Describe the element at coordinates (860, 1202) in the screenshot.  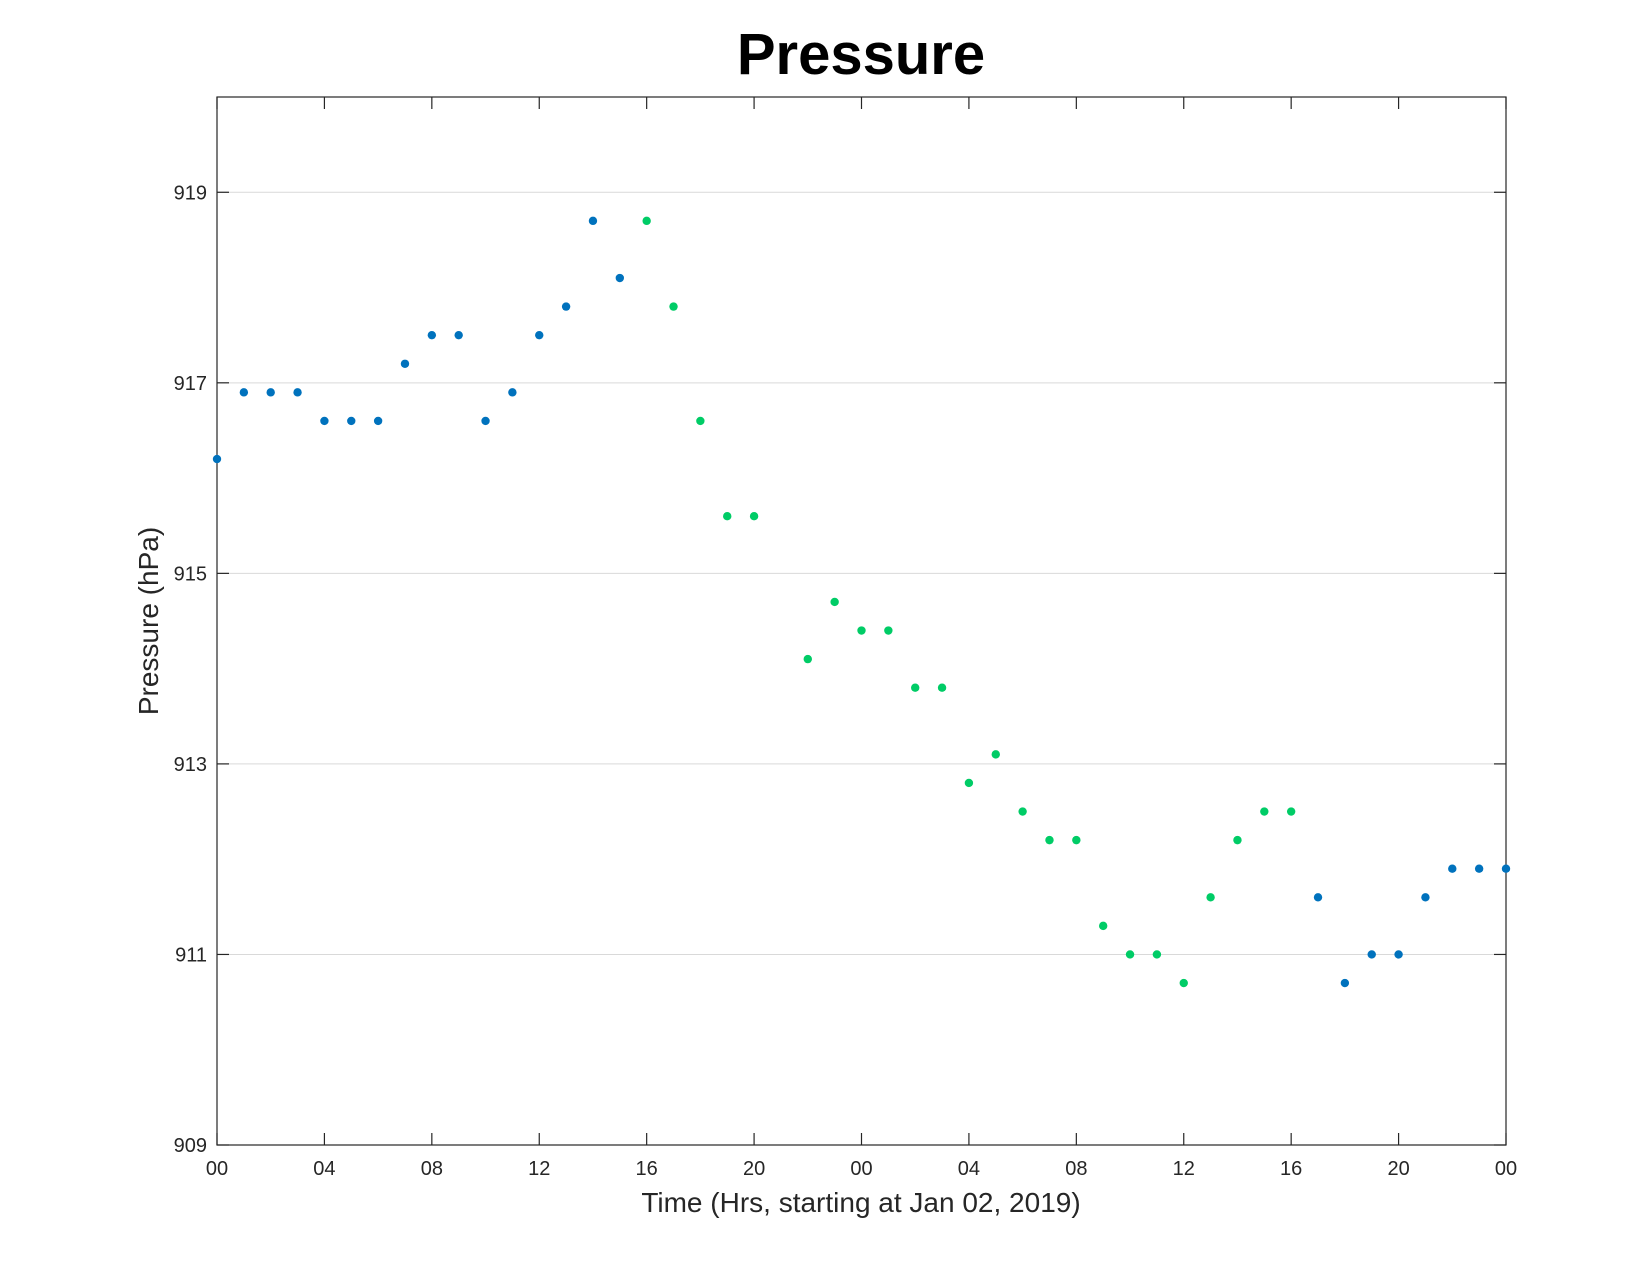
I see `x-axis-label: Time (Hrs, starting at Jan 02, 2019)` at that location.